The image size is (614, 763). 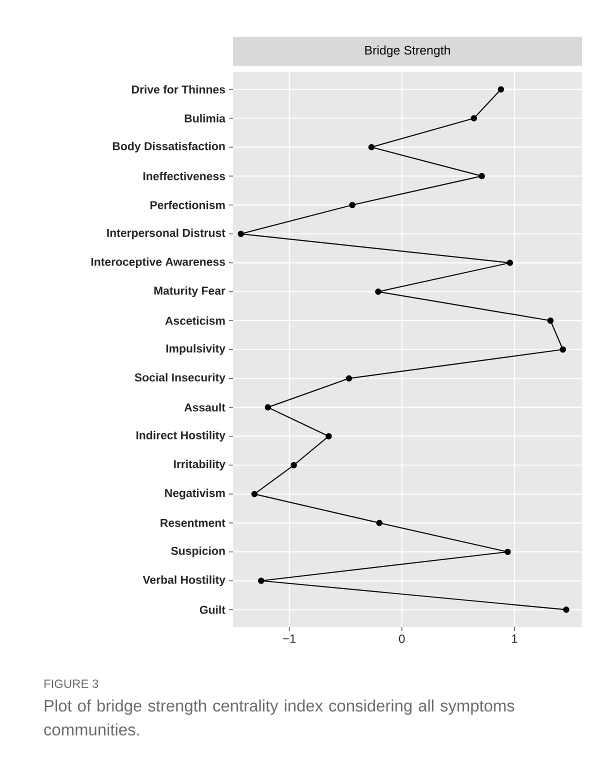 What do you see at coordinates (190, 292) in the screenshot?
I see `y-tick-label: Maturity Fear` at bounding box center [190, 292].